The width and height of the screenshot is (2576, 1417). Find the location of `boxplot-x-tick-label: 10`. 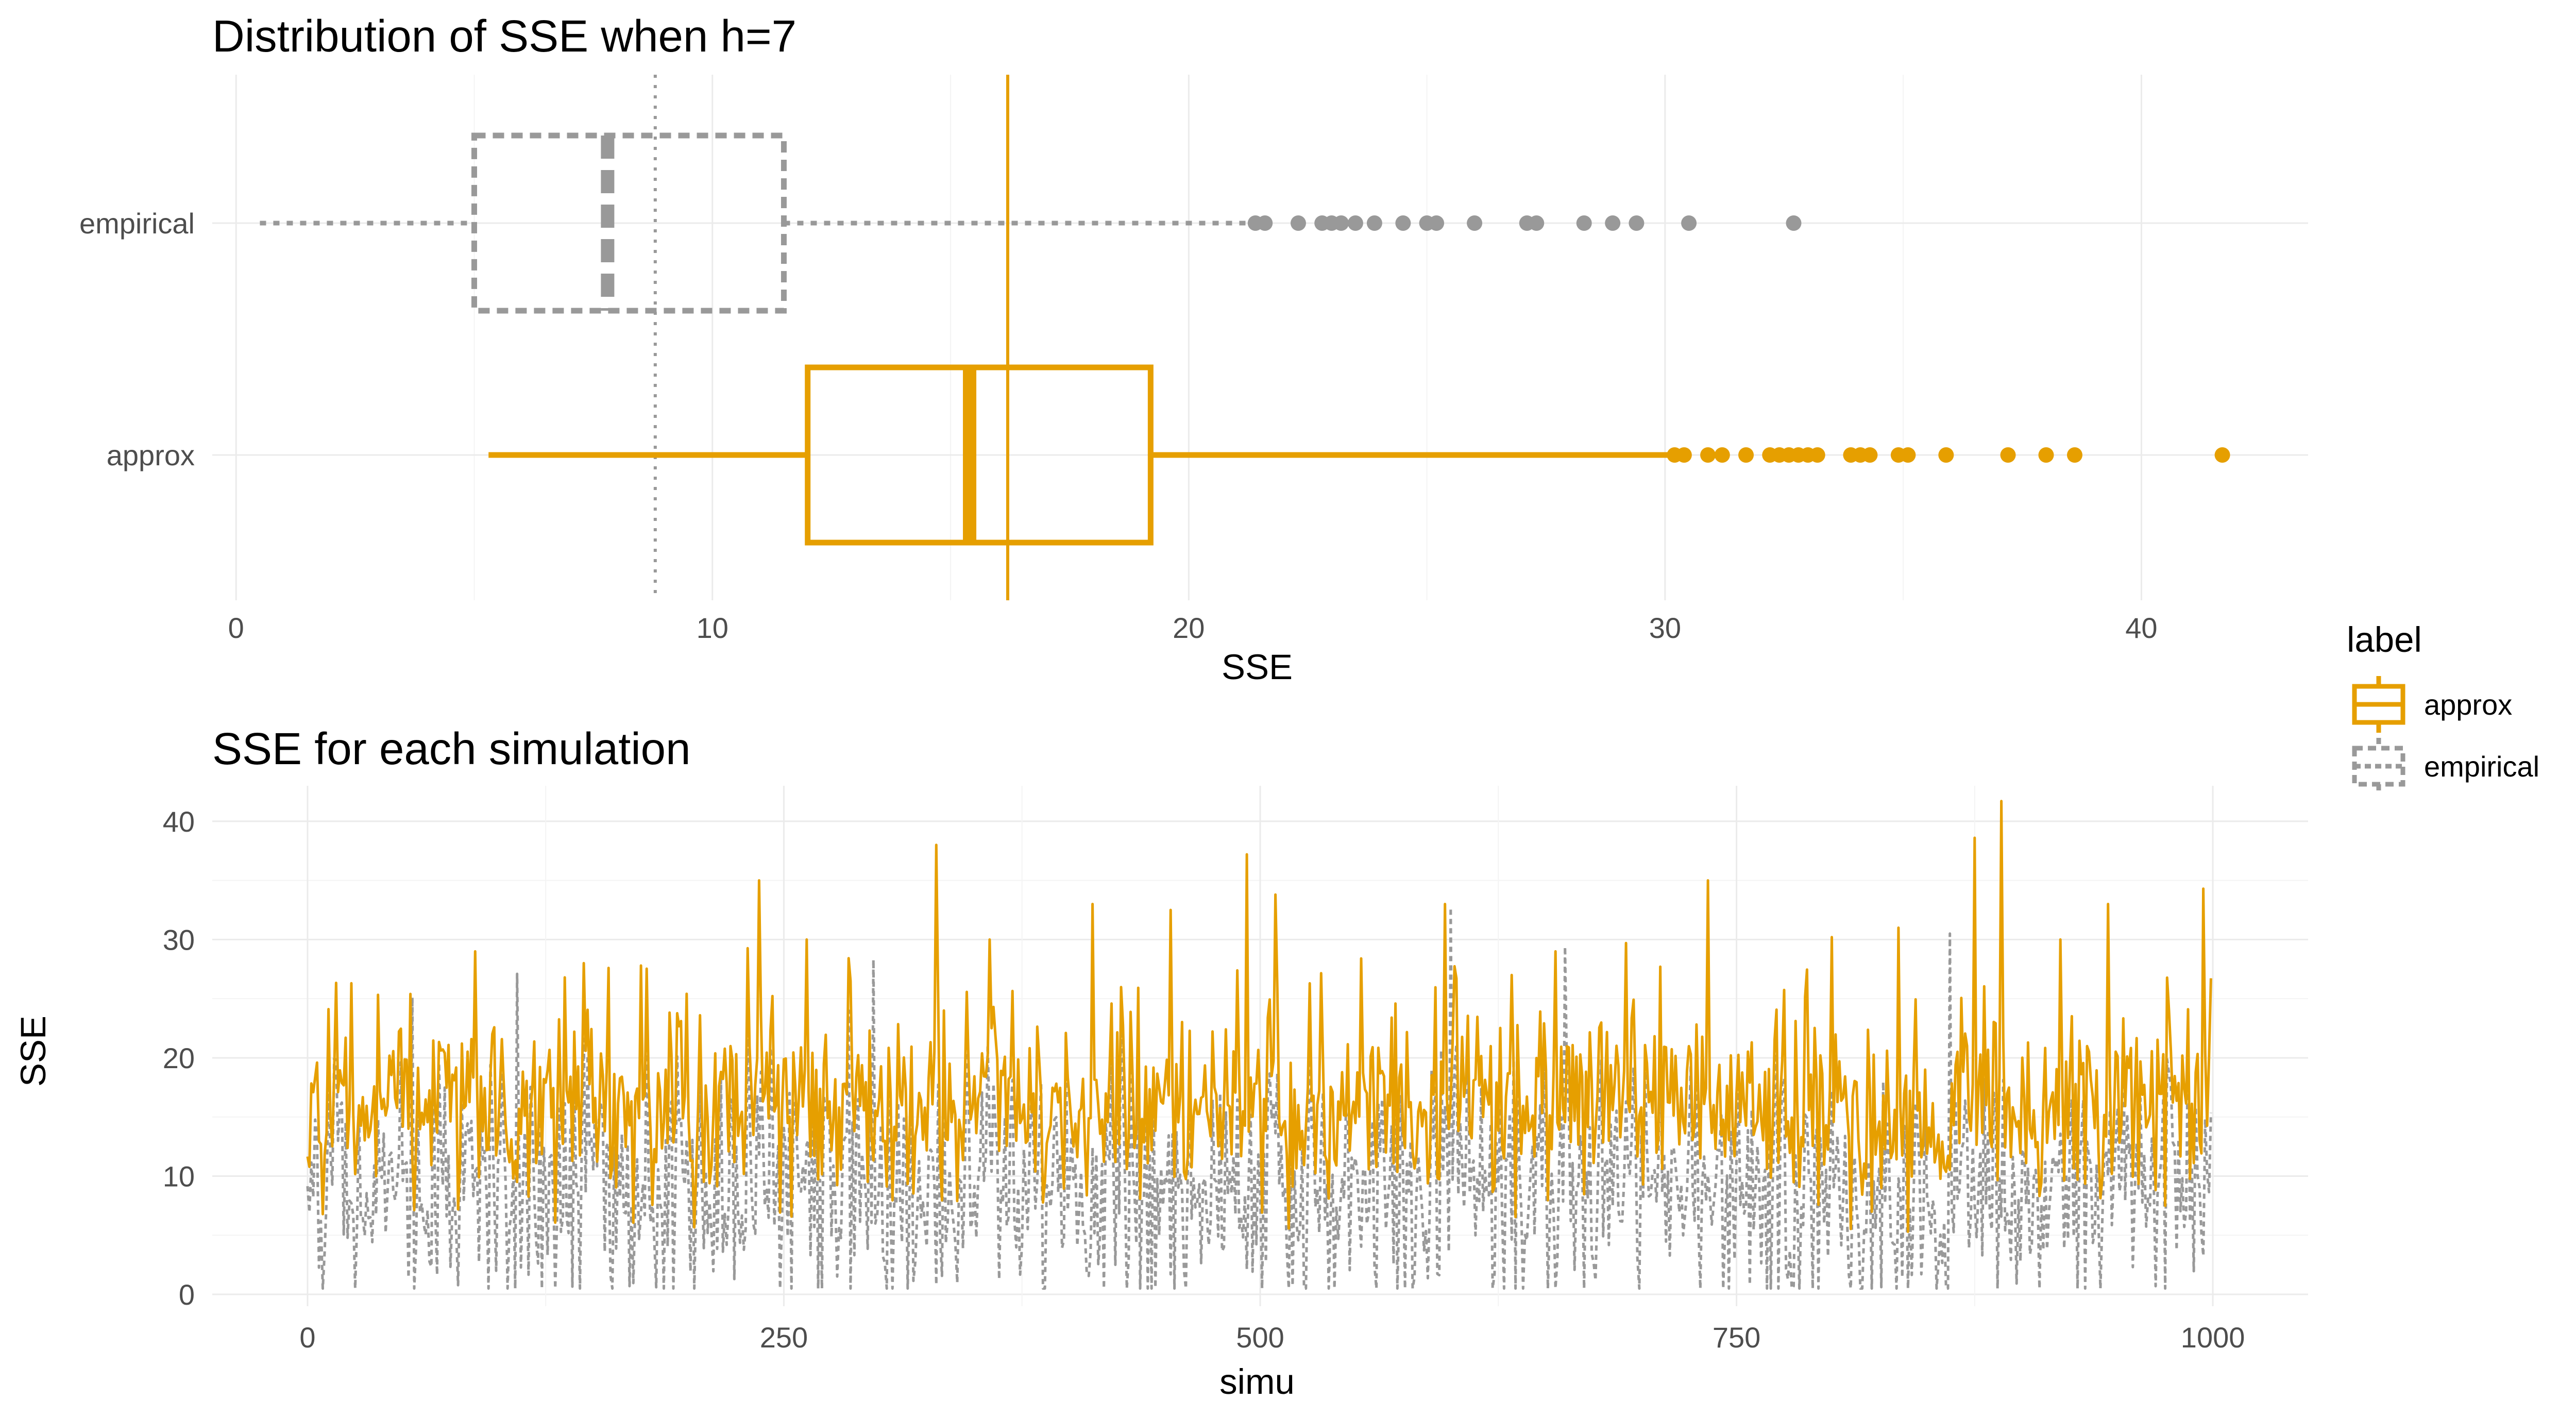

boxplot-x-tick-label: 10 is located at coordinates (712, 628).